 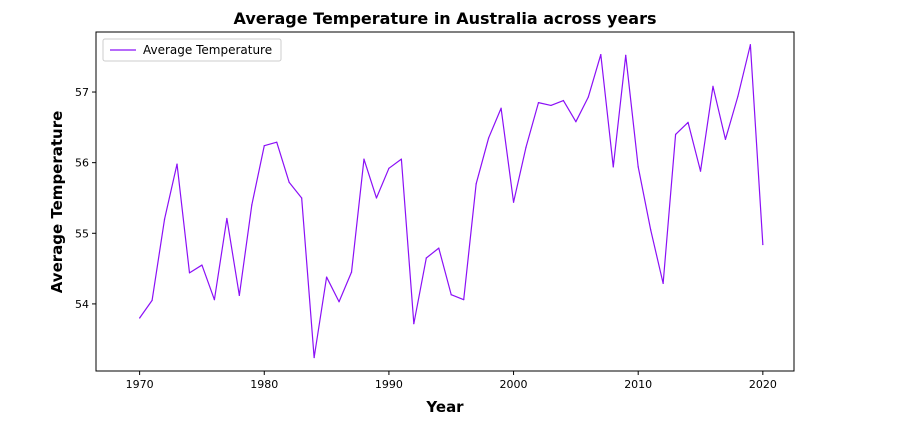 I want to click on x-tick-label: 1970, so click(x=140, y=384).